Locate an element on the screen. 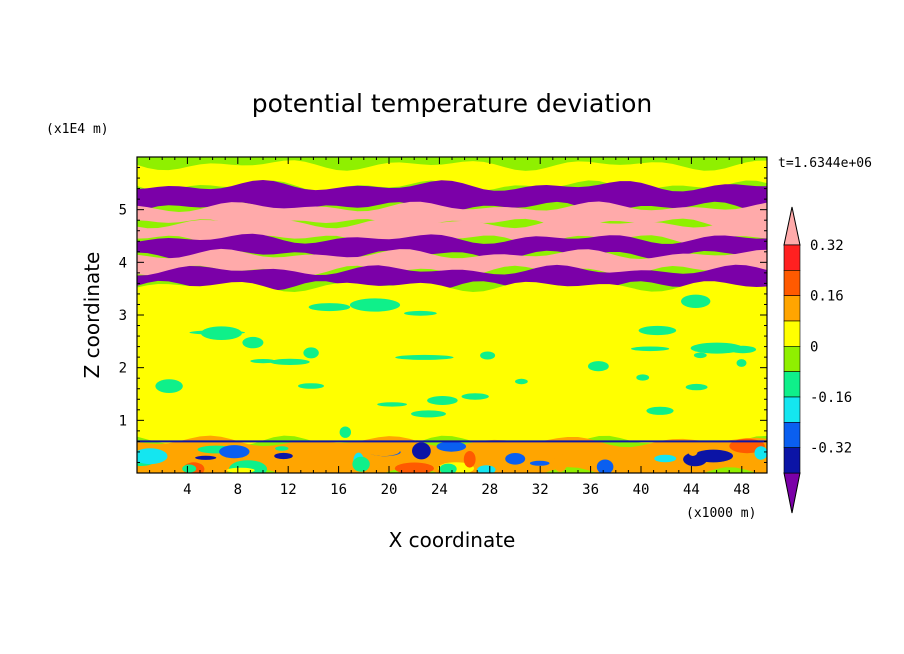 The image size is (904, 654). x-unit-label: (x1000 m) is located at coordinates (721, 513).